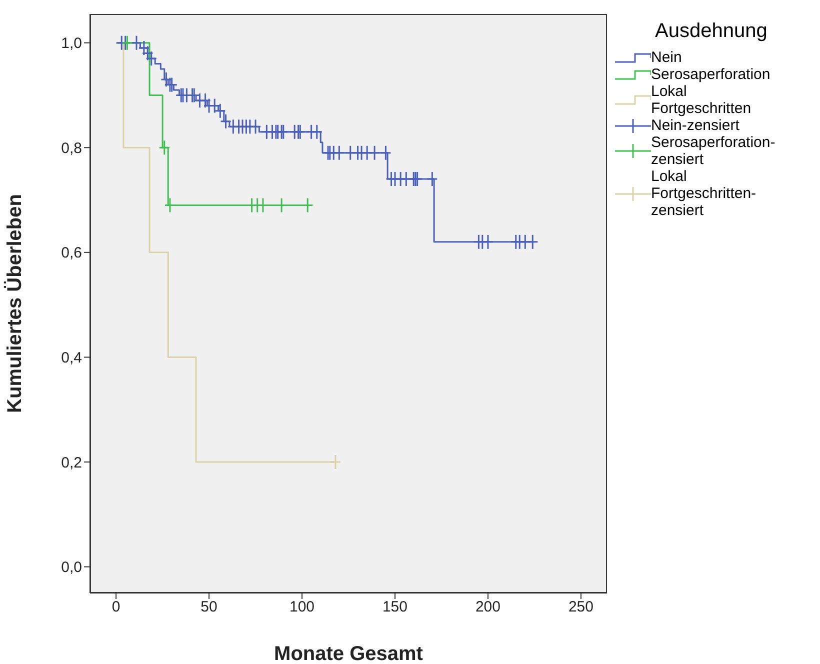  What do you see at coordinates (695, 125) in the screenshot?
I see `legend-label: Nein-zensiert` at bounding box center [695, 125].